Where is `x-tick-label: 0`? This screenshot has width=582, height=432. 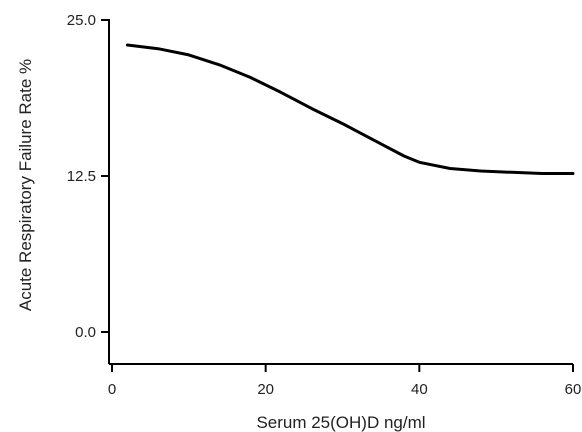
x-tick-label: 0 is located at coordinates (112, 389).